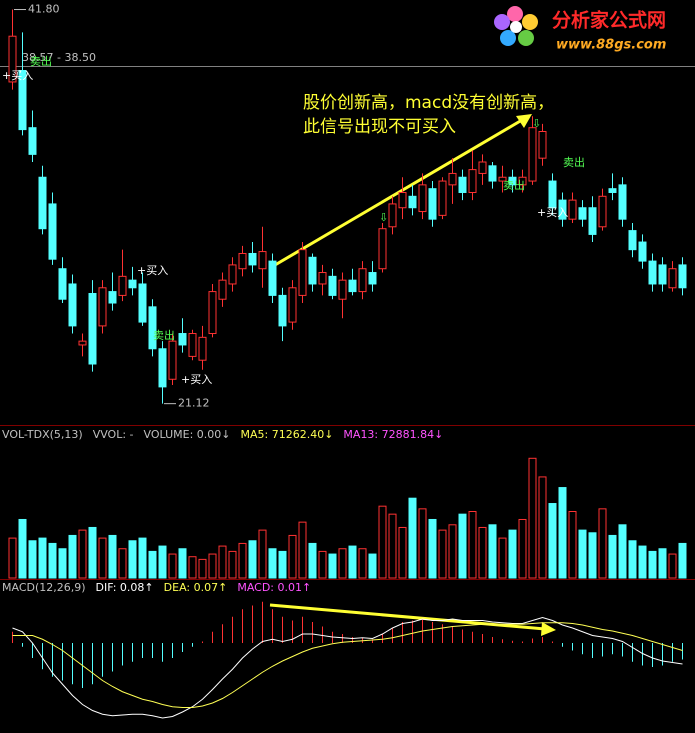 This screenshot has height=733, width=695. I want to click on panel-header: MACD: 0.01↑, so click(274, 587).